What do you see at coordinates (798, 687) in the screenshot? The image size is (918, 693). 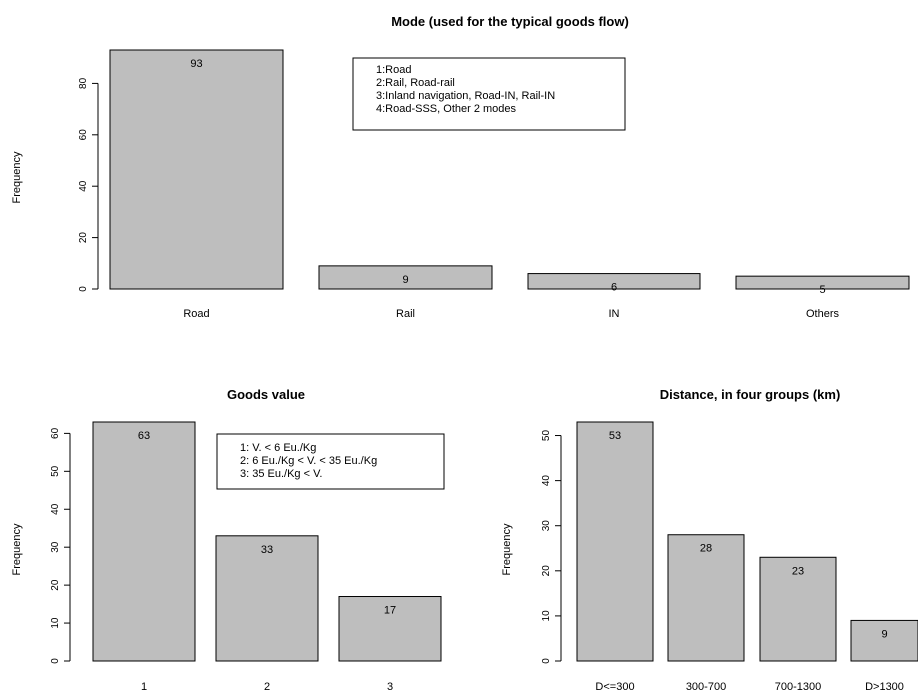 I see `x-category-label: 700-1300` at bounding box center [798, 687].